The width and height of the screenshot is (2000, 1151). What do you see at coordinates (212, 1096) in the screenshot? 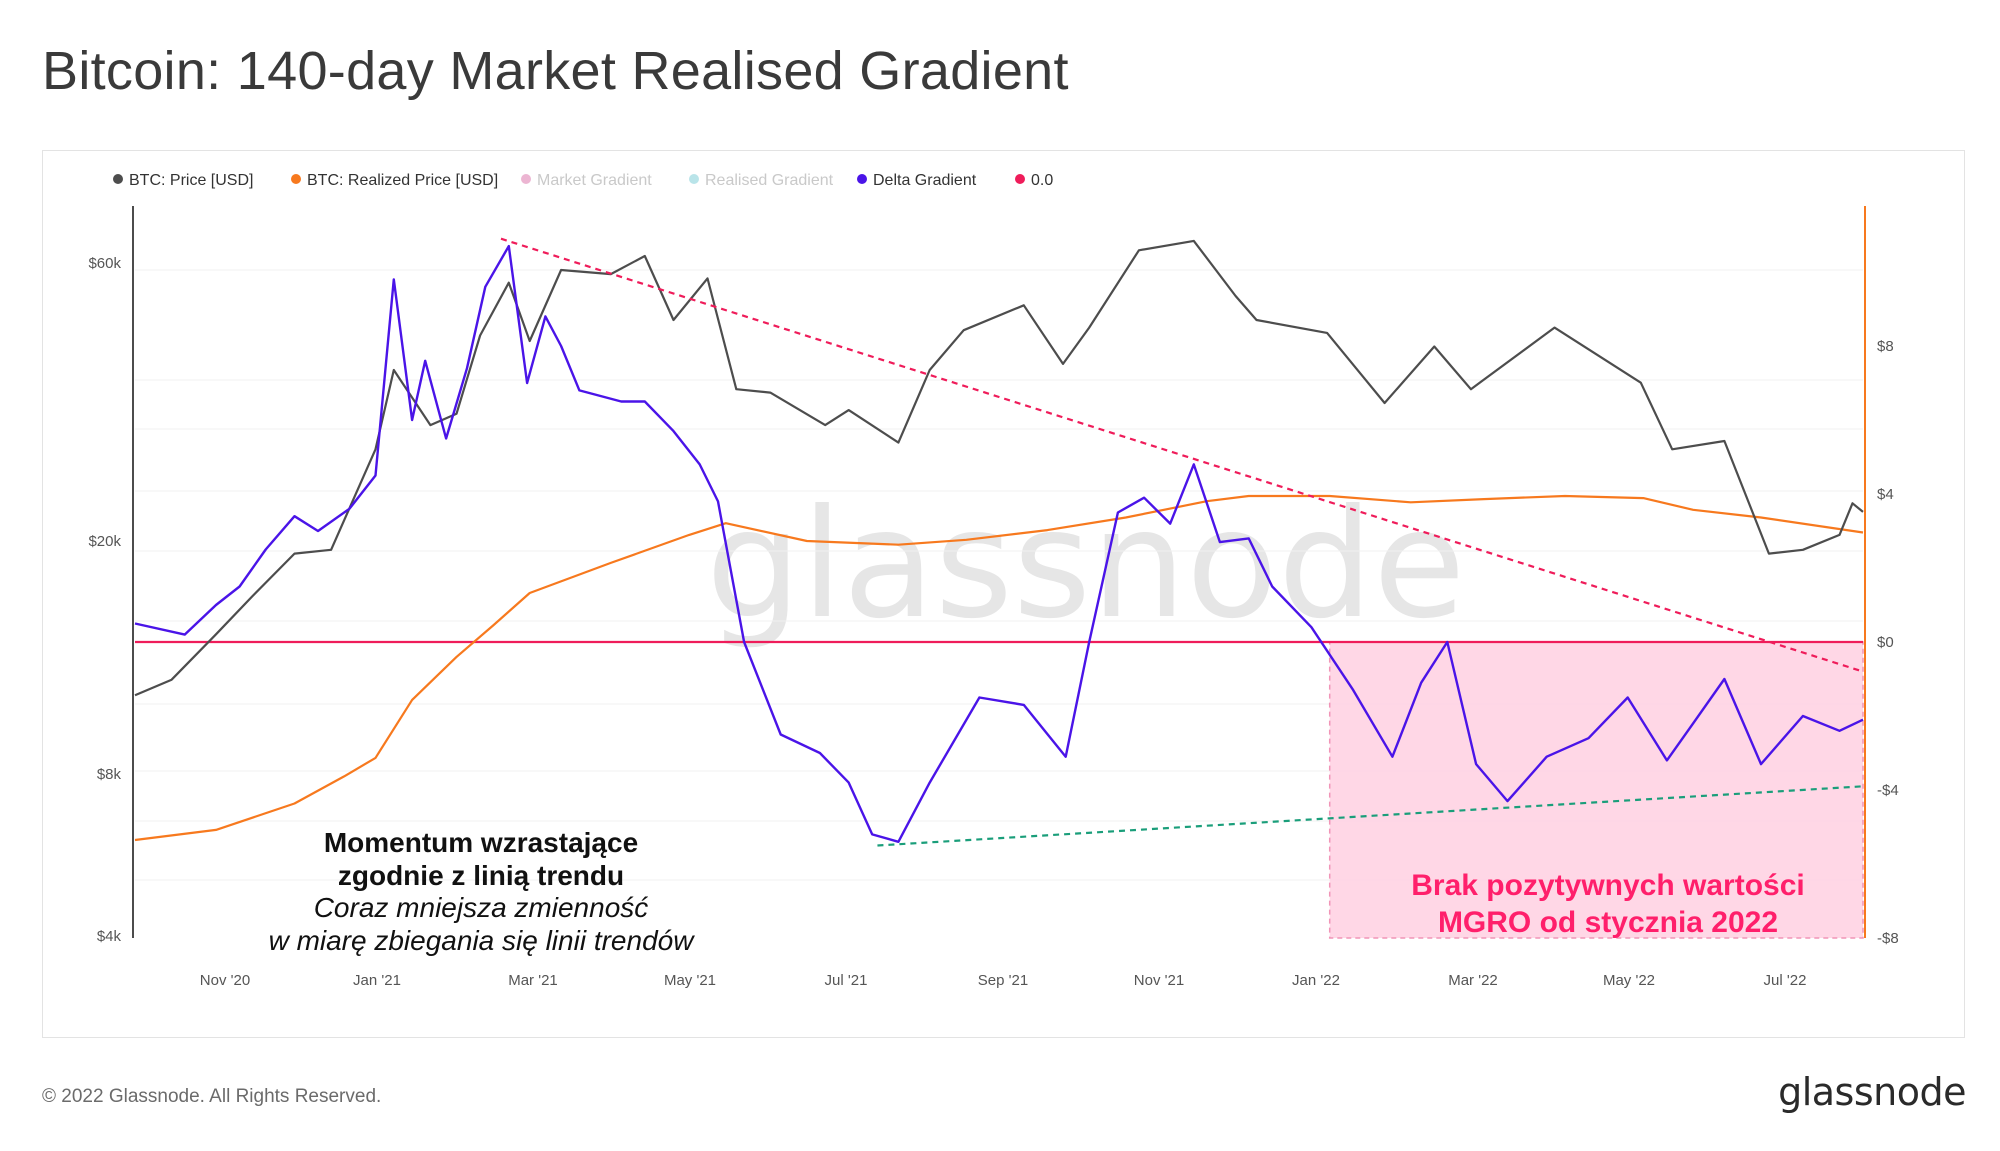
I see `footer-copyright: © 2022 Glassnode. All Rights Reserved.` at bounding box center [212, 1096].